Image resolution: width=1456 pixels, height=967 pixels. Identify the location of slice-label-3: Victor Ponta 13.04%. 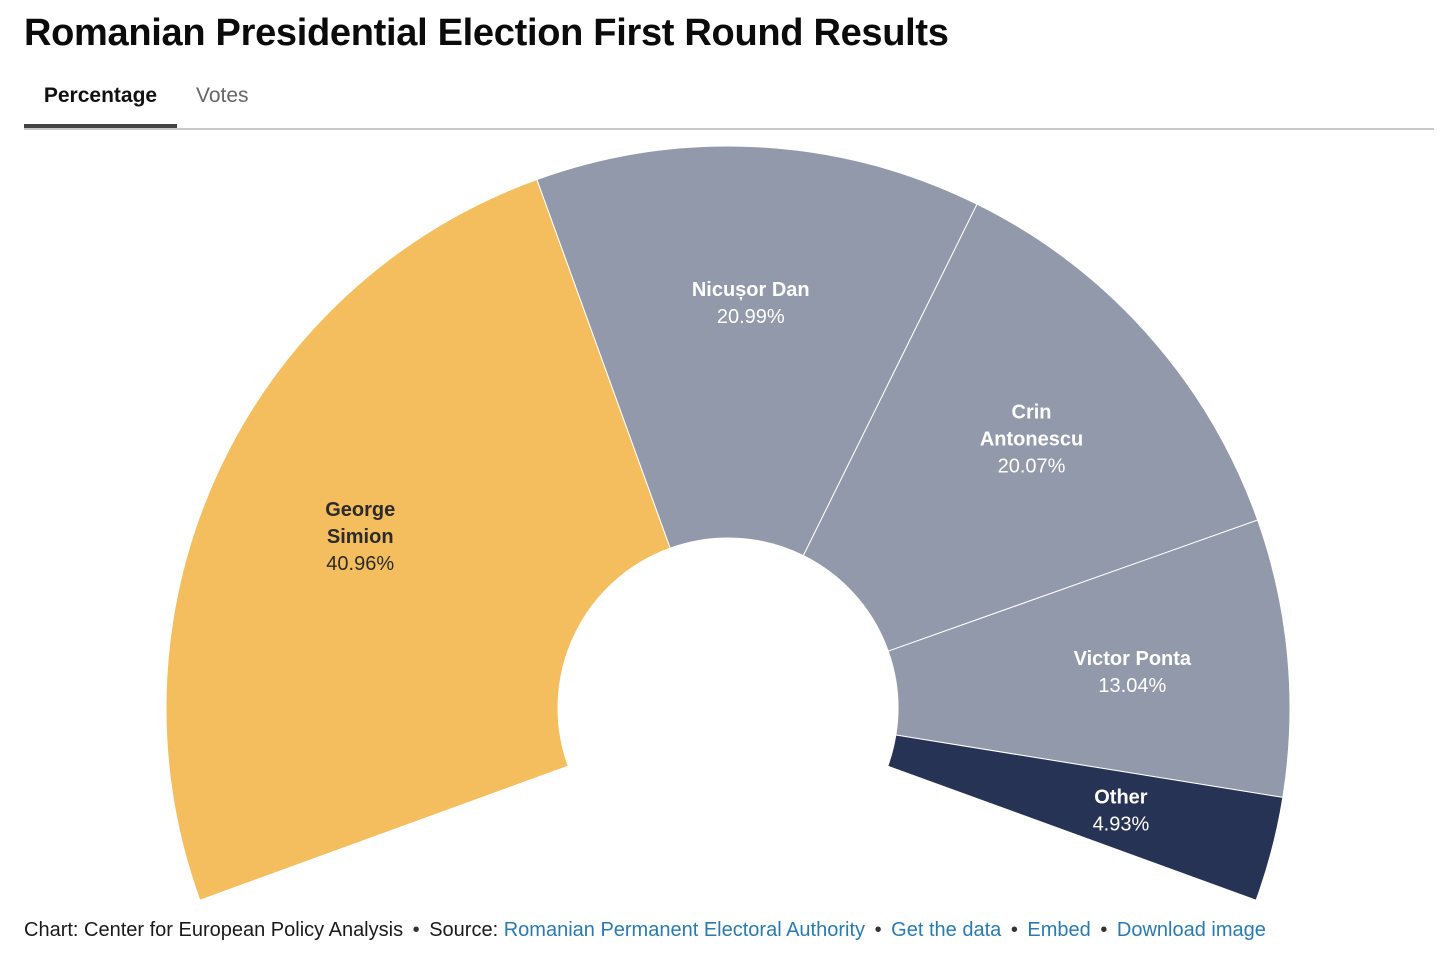
(1133, 672).